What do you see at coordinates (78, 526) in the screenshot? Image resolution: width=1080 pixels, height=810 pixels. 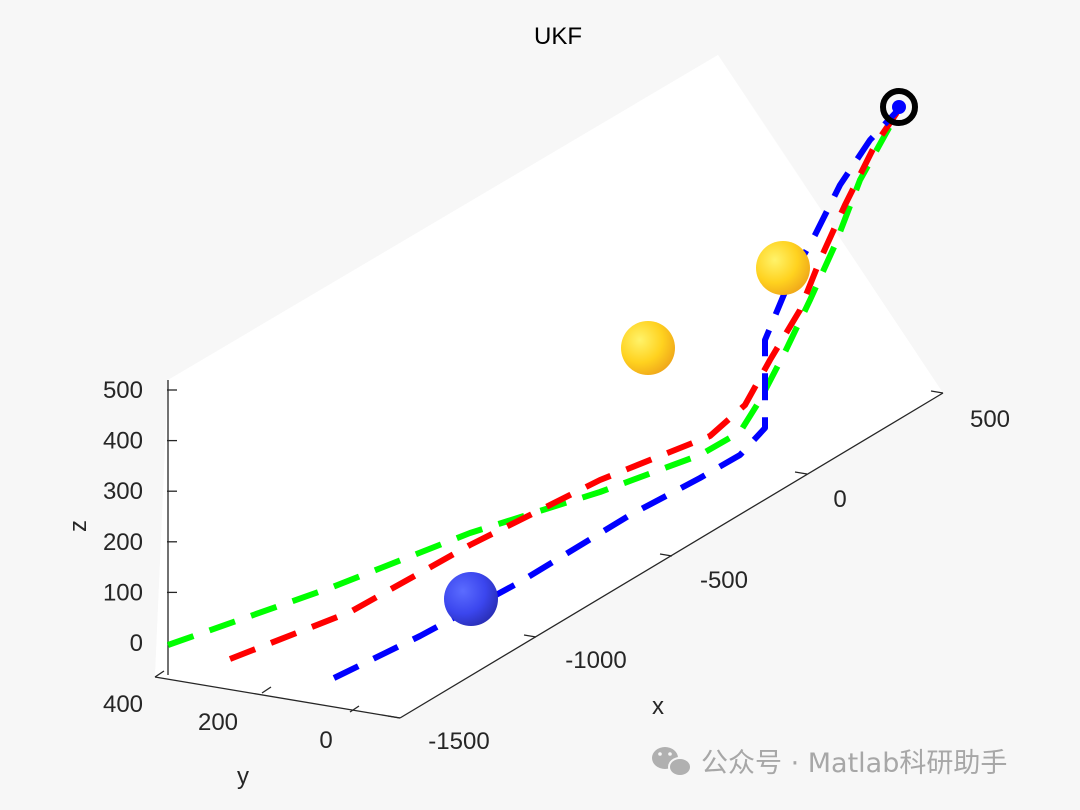 I see `z-axis-label: z` at bounding box center [78, 526].